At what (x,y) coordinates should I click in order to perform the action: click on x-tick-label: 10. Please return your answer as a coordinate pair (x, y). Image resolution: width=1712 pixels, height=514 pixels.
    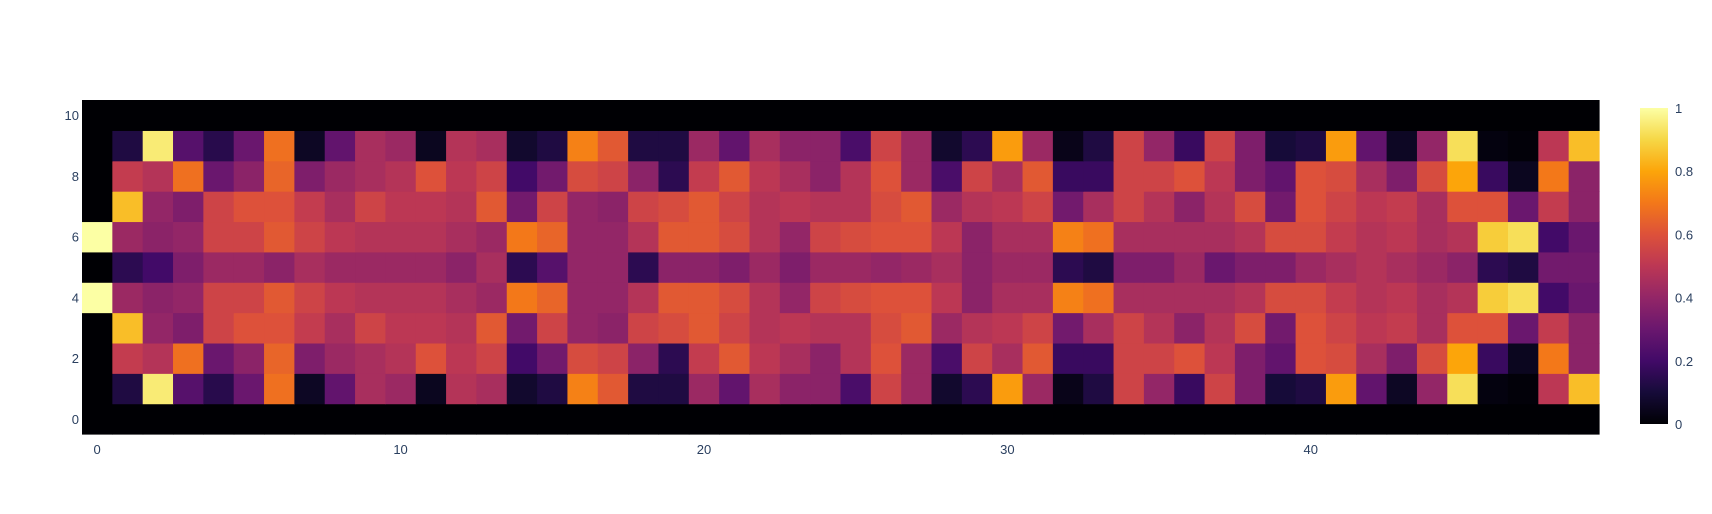
    Looking at the image, I should click on (400, 449).